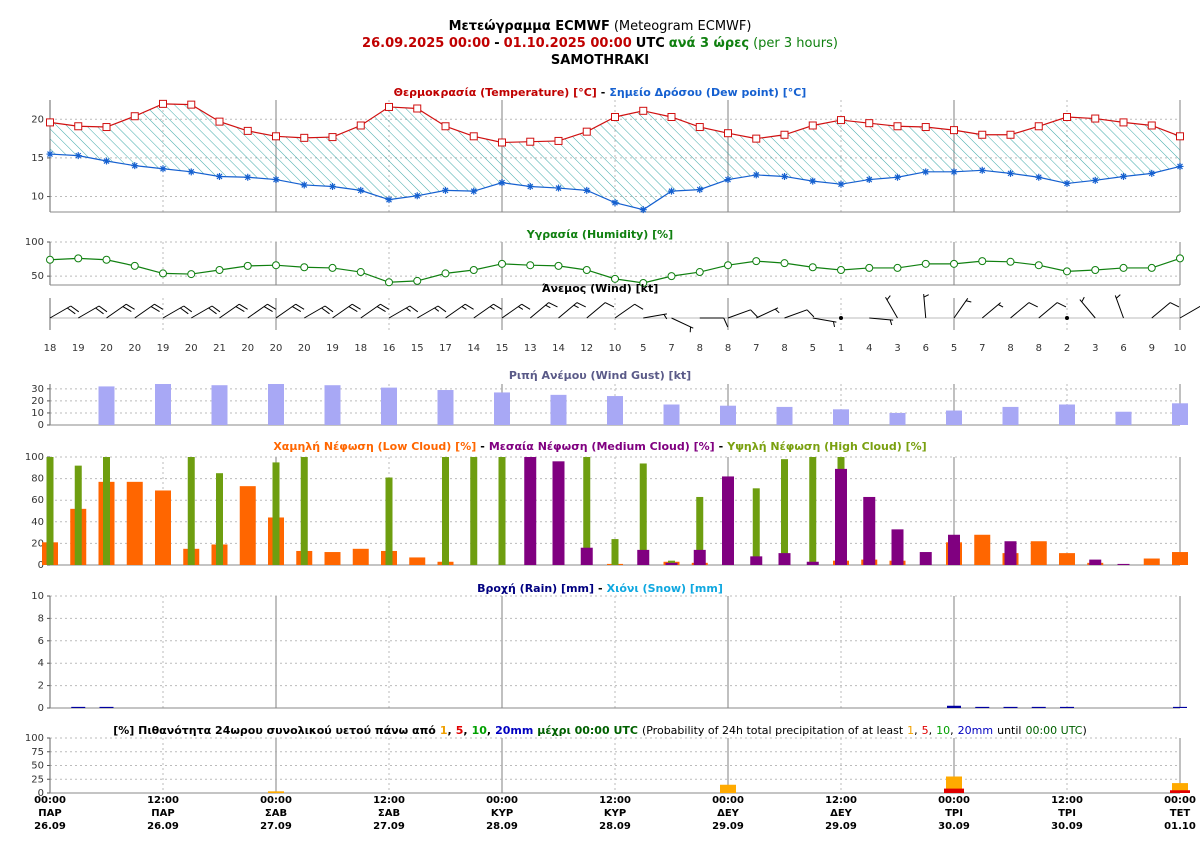  Describe the element at coordinates (41, 641) in the screenshot. I see `y-tick-label: 6` at that location.